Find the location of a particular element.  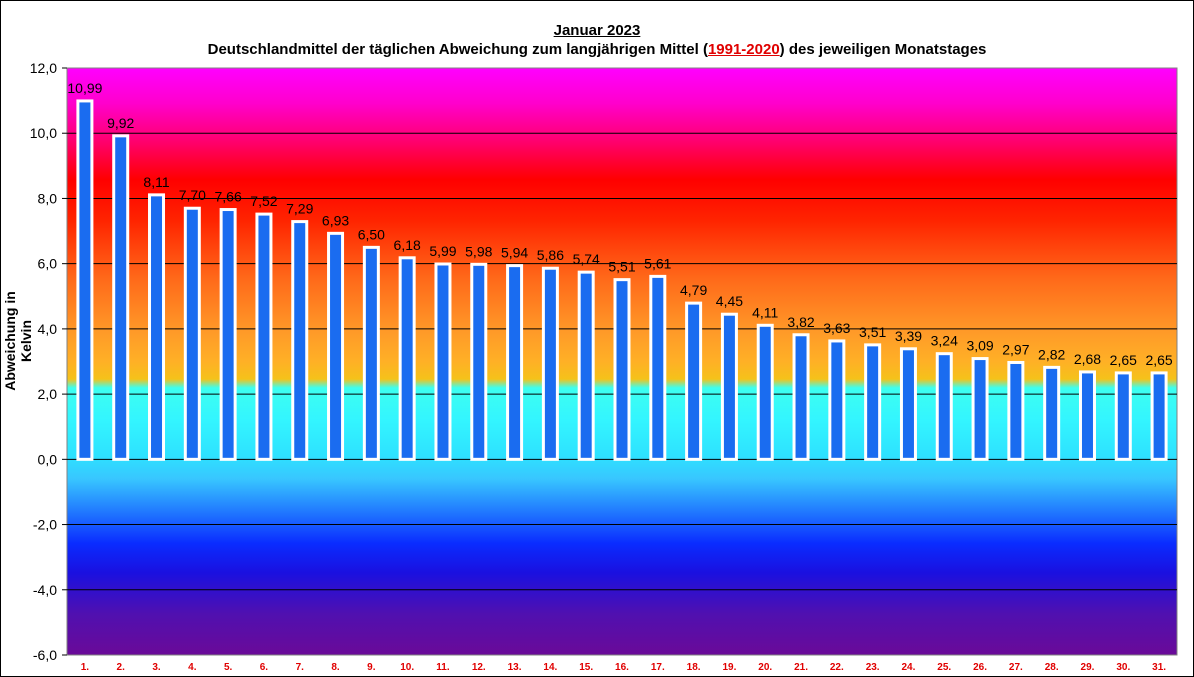

y-tick-label: -2,0 is located at coordinates (45, 525).